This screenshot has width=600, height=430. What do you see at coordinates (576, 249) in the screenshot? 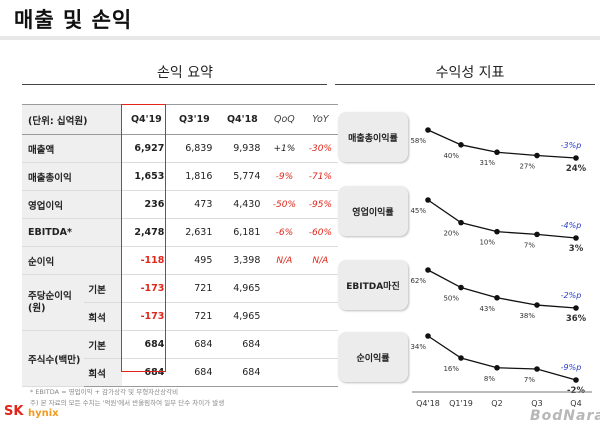
I see `data-label: 3%` at bounding box center [576, 249].